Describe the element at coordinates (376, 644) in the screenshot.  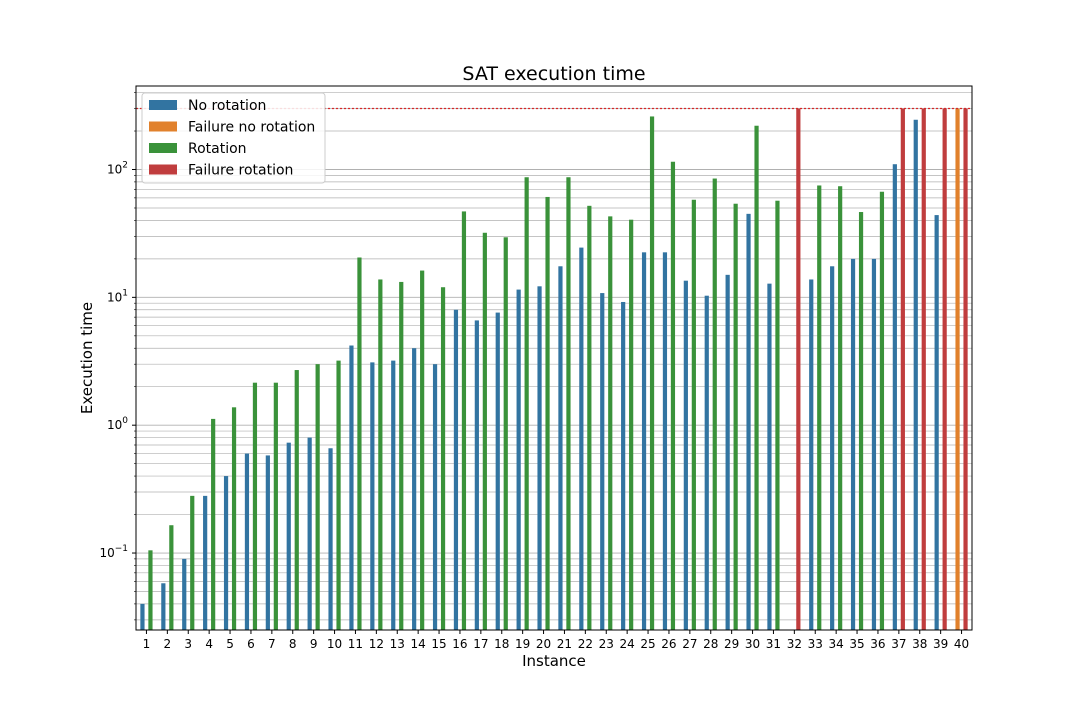
I see `x-tick-label: 12` at that location.